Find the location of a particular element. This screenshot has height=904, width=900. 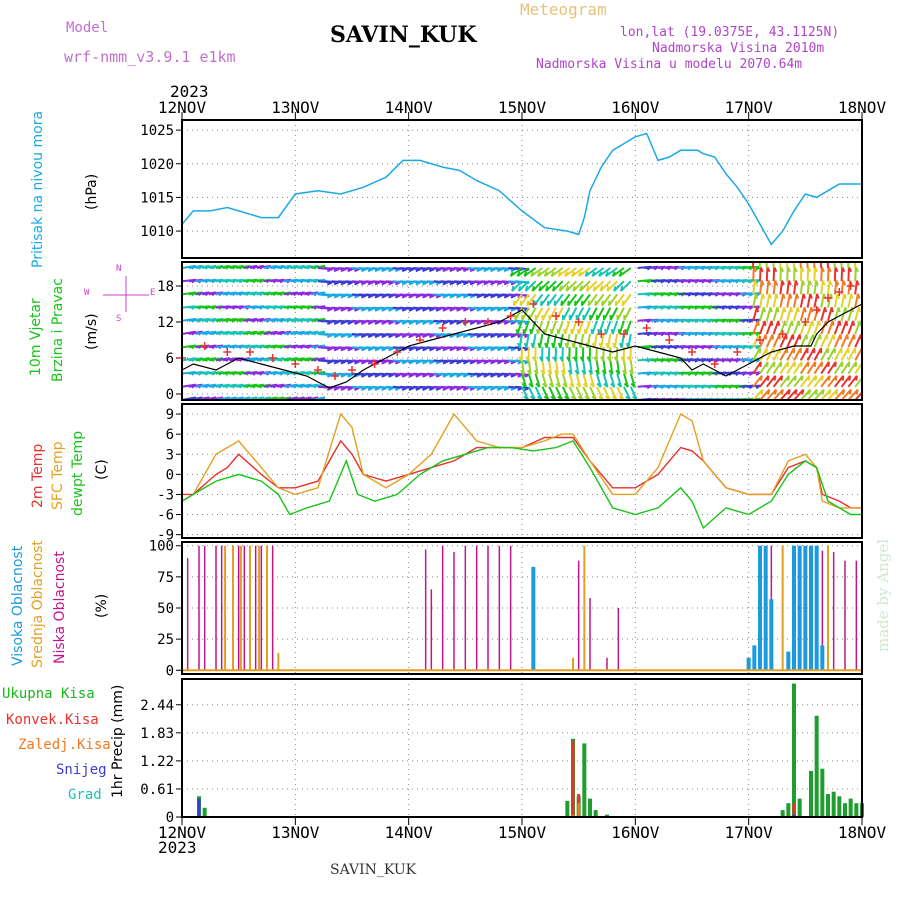

pressure-ytick-label: 1020 is located at coordinates (157, 165).